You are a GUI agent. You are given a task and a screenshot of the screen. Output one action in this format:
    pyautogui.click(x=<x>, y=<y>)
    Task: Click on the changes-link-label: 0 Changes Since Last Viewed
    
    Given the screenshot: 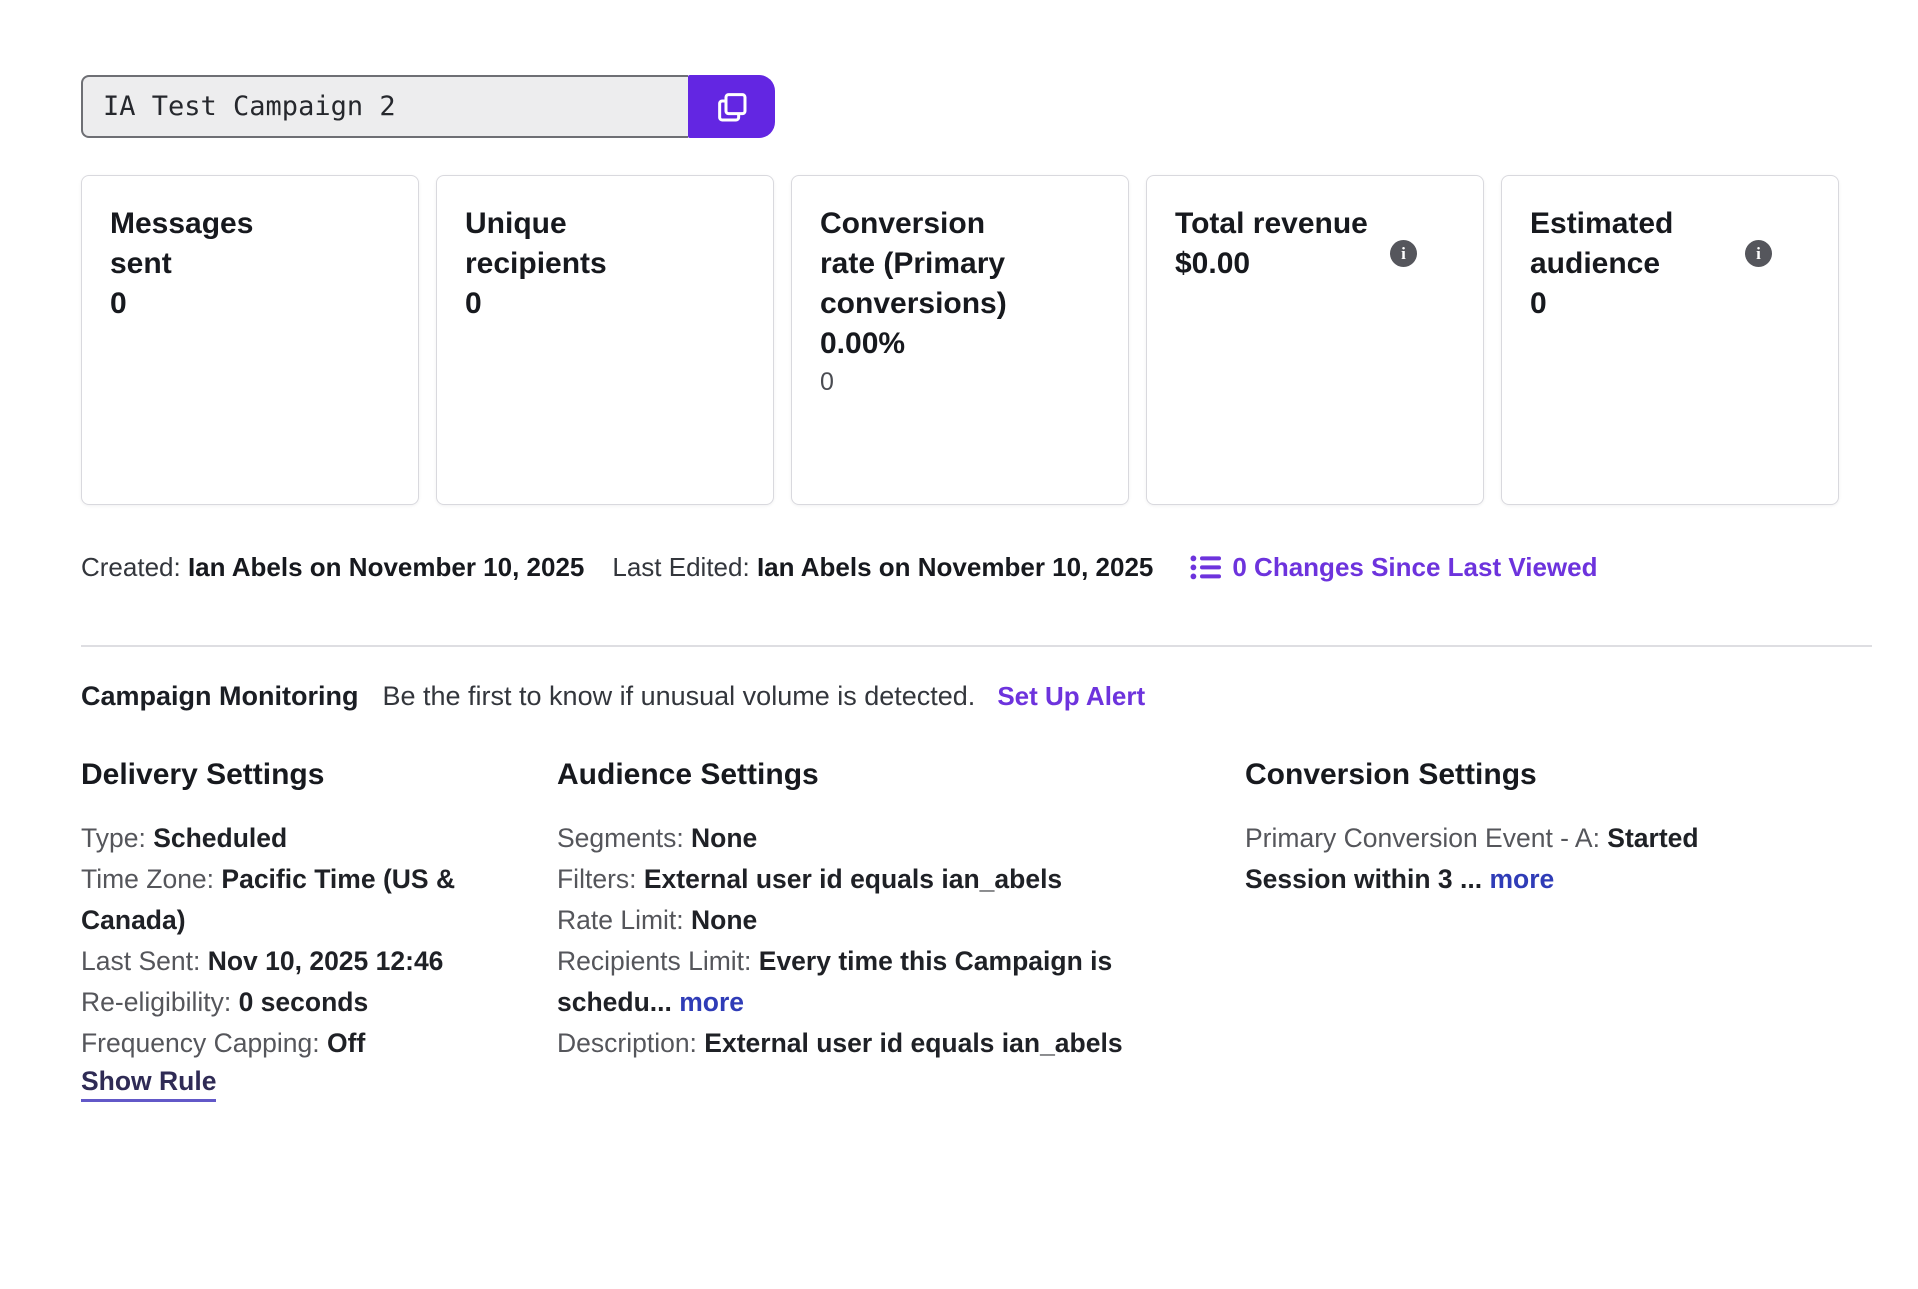 What is the action you would take?
    pyautogui.click(x=1415, y=567)
    